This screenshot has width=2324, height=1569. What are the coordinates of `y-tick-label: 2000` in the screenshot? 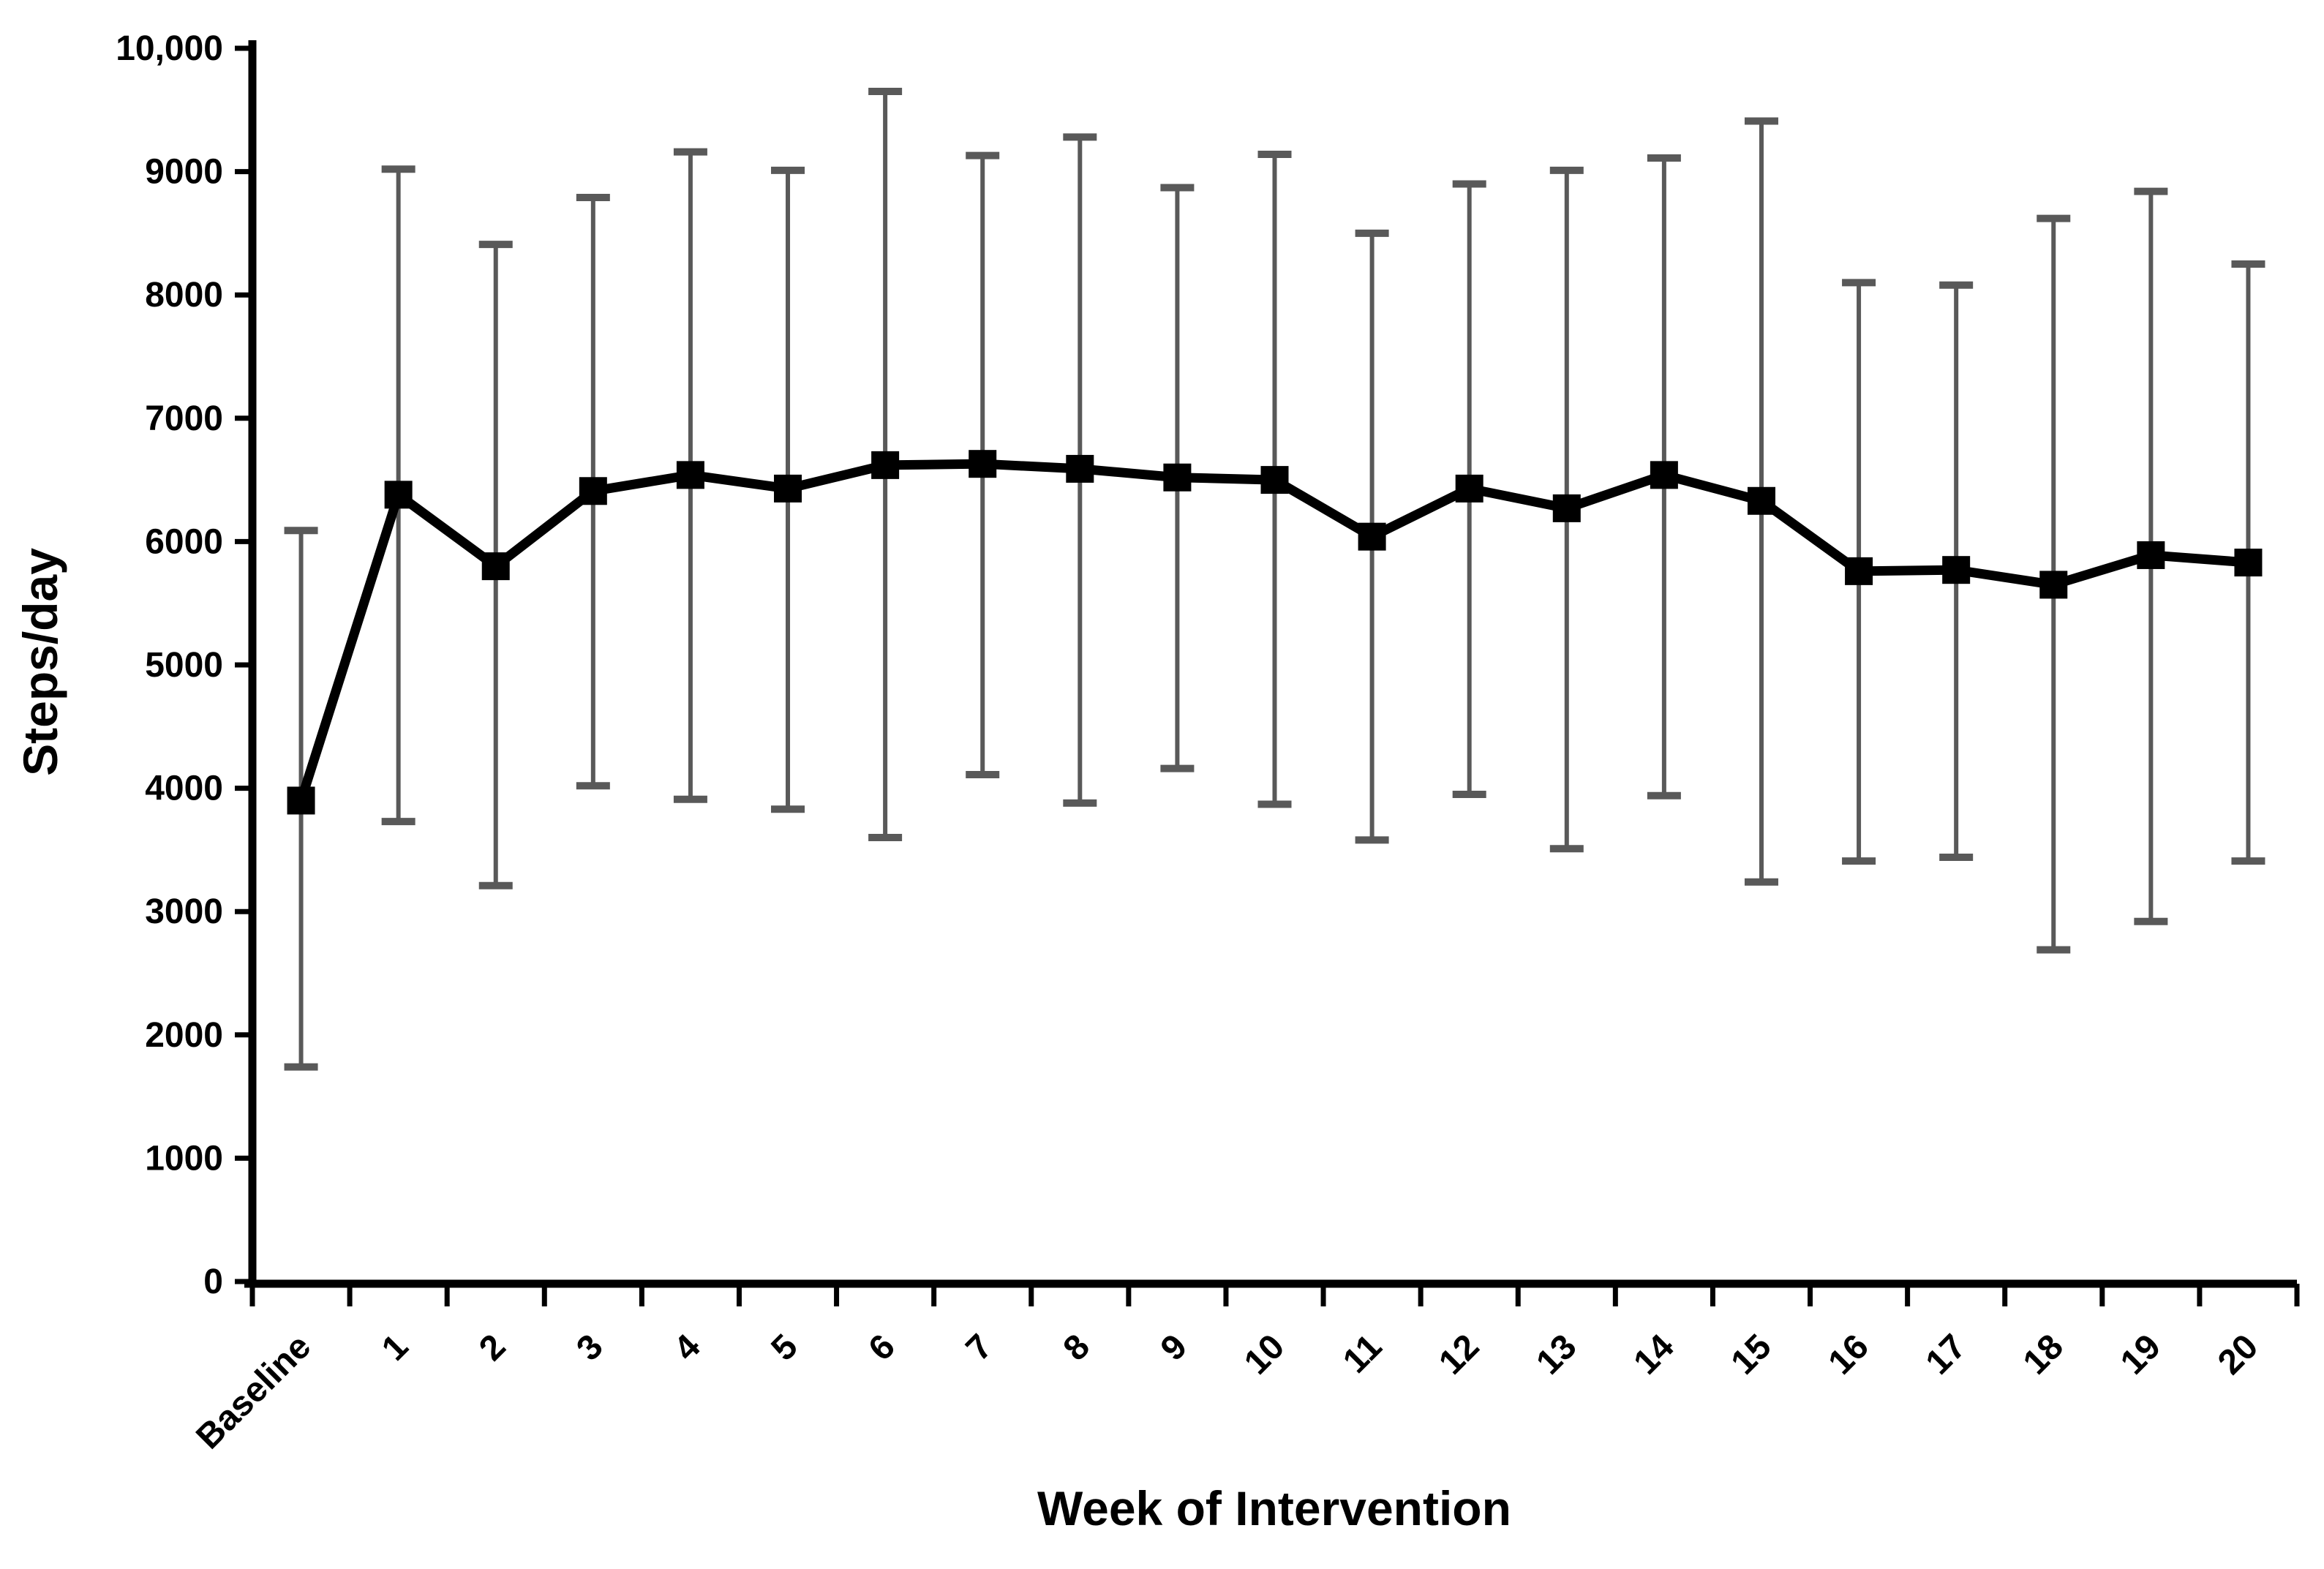 It's located at (184, 1035).